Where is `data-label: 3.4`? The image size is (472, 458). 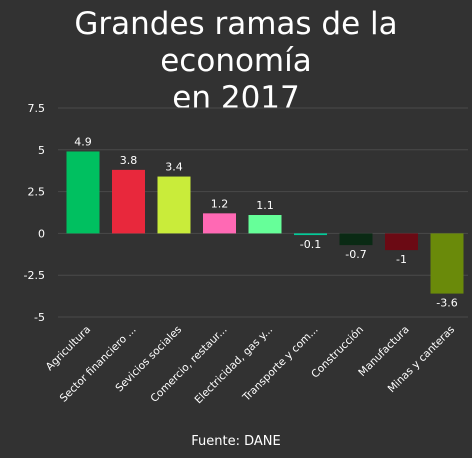 data-label: 3.4 is located at coordinates (174, 167).